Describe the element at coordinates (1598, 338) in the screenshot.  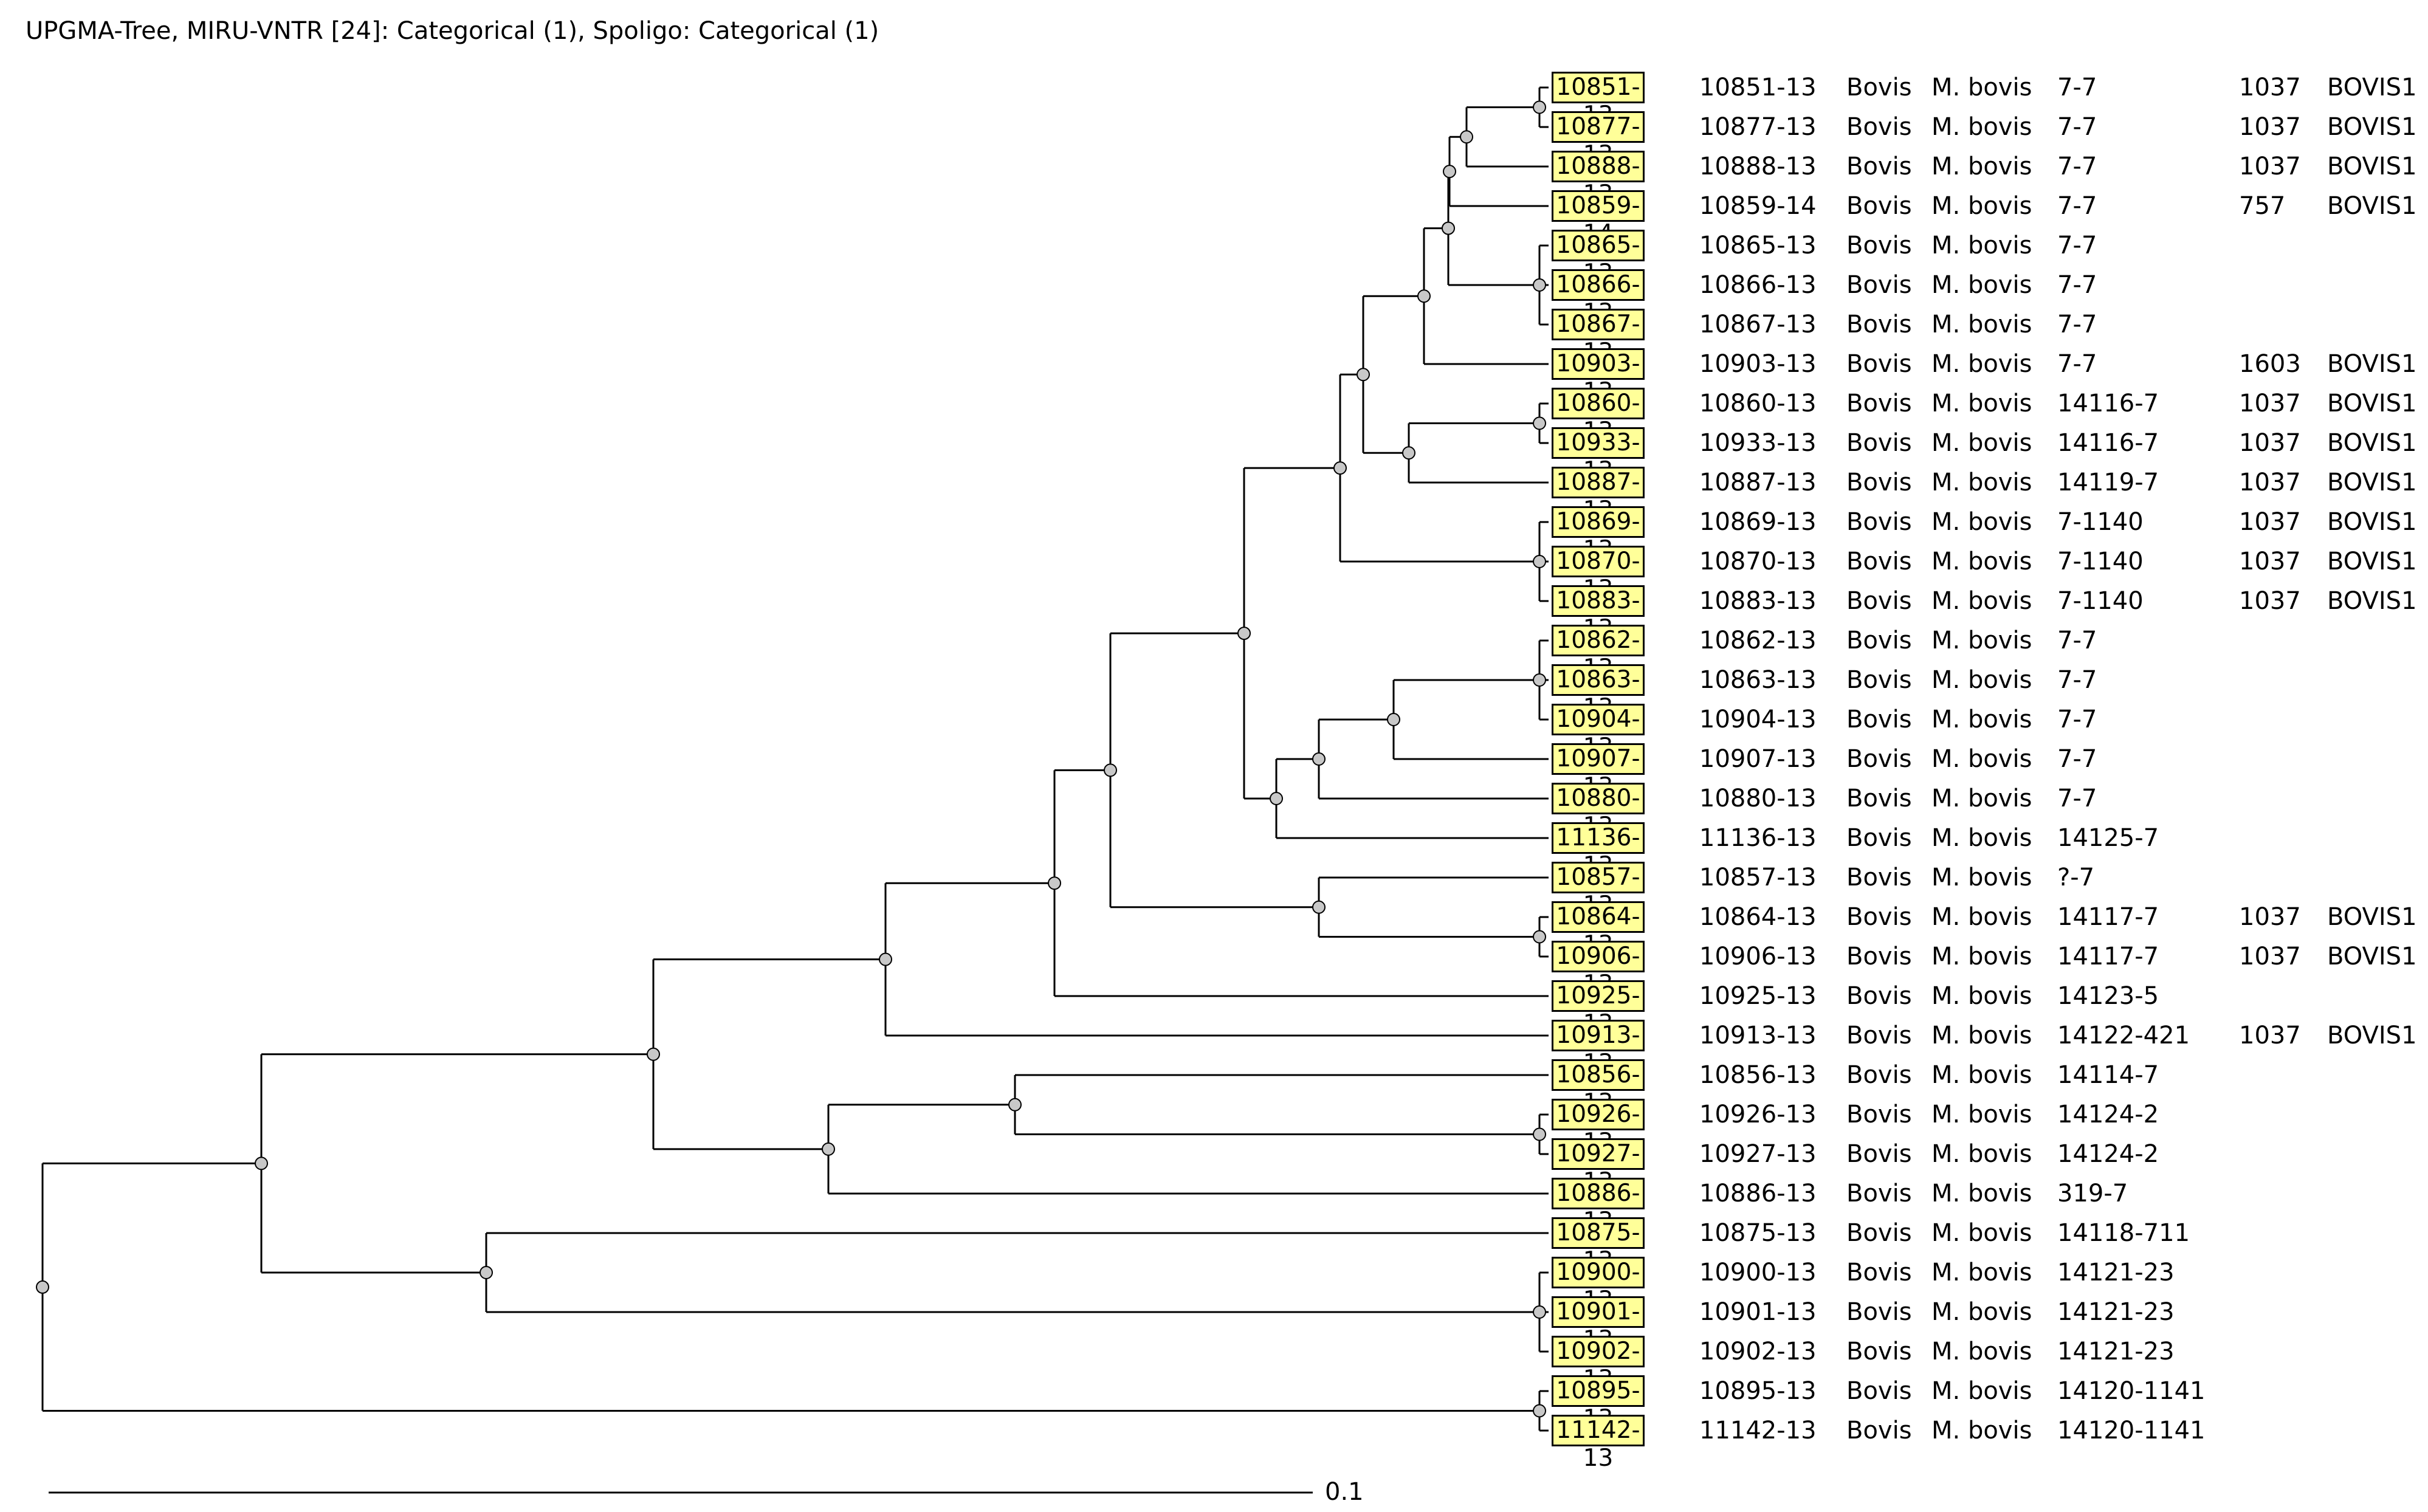
I see `leaf-tag: 10867-13` at that location.